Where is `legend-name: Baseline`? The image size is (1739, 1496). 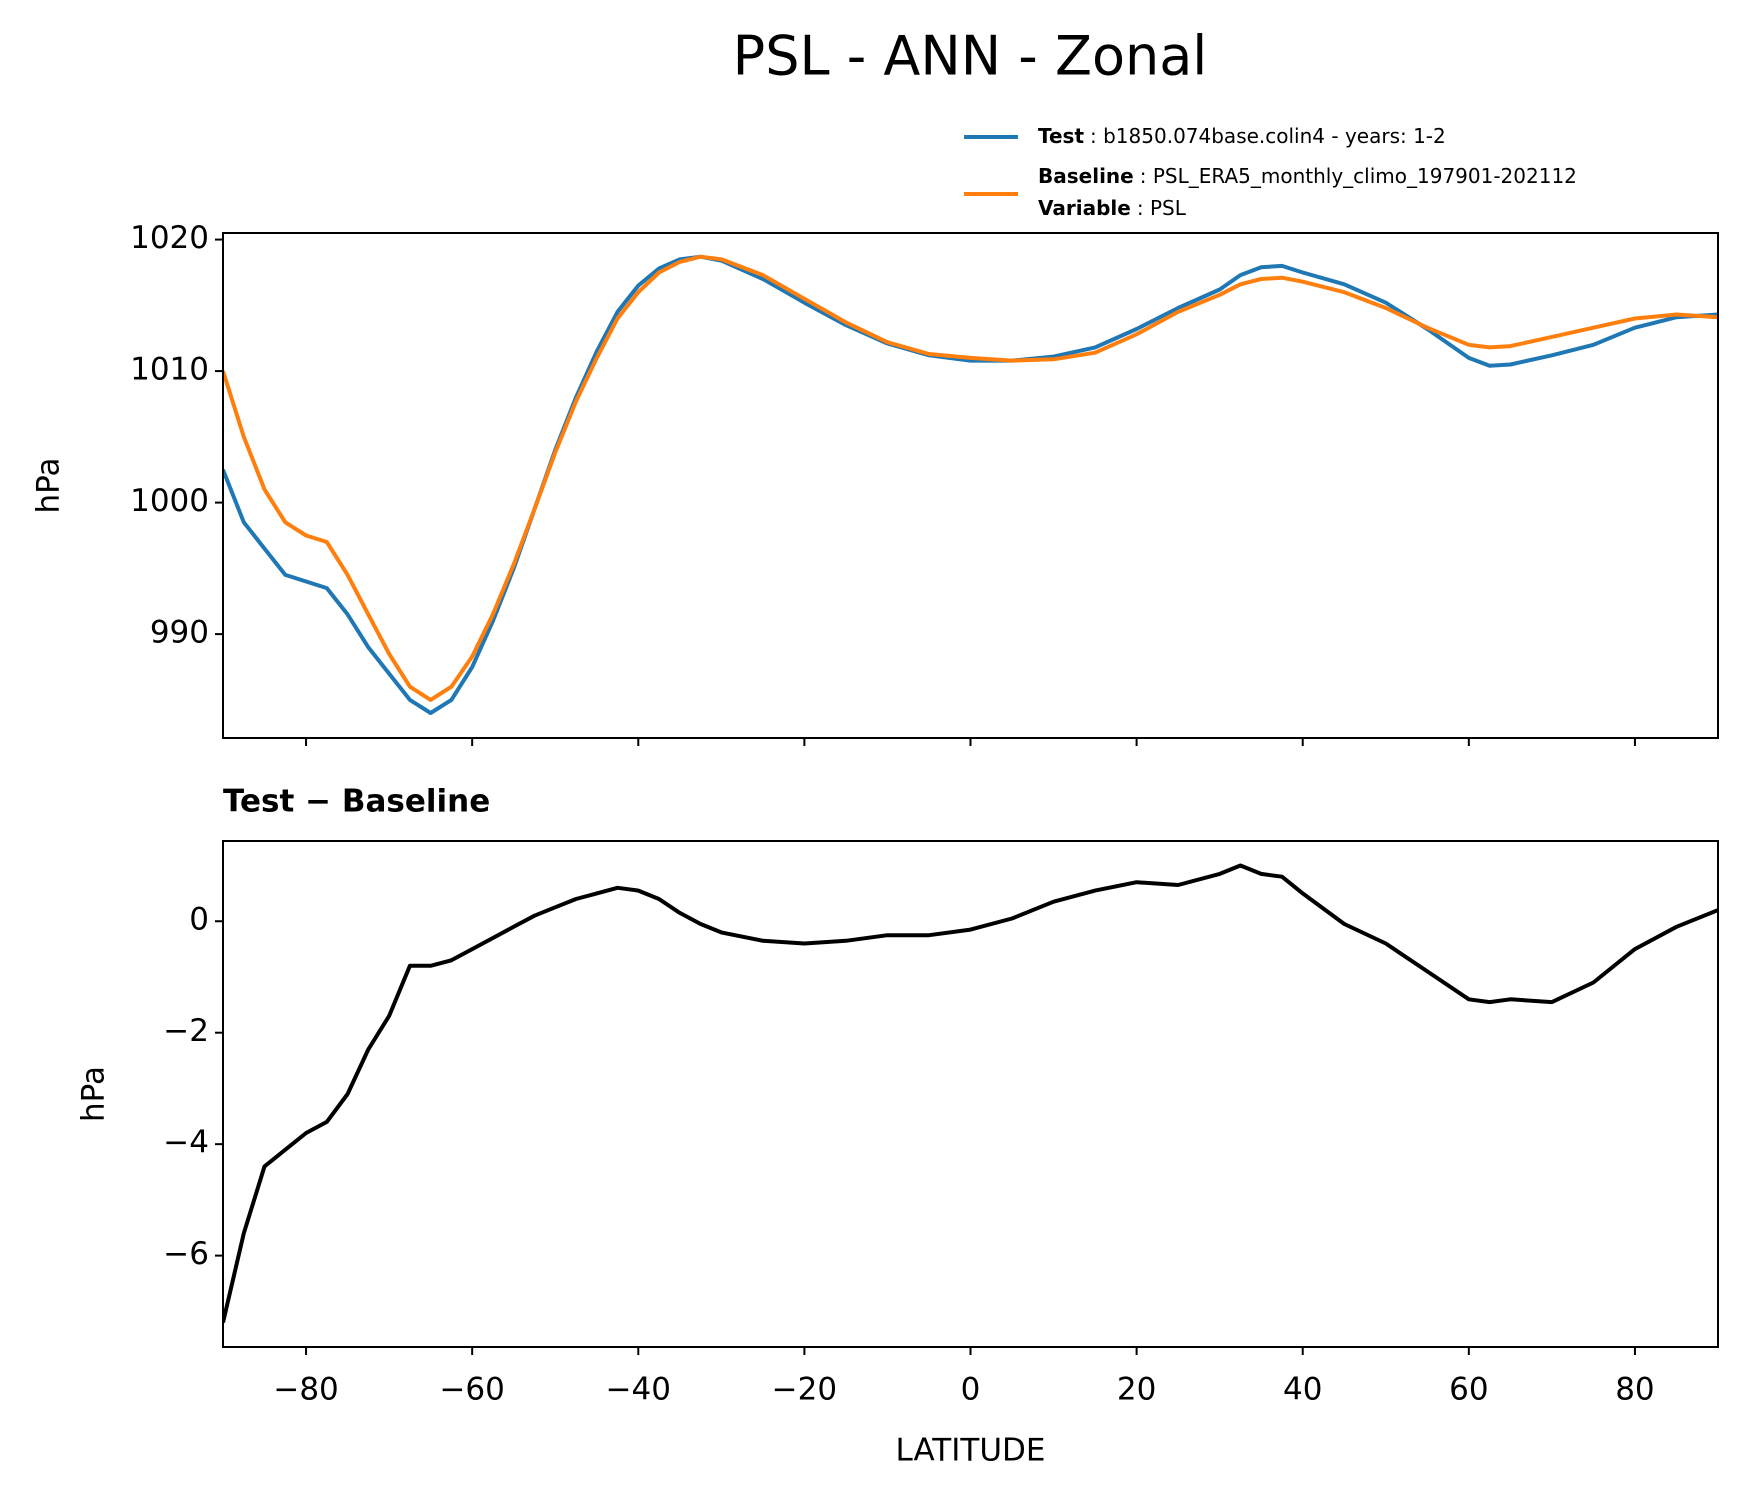
legend-name: Baseline is located at coordinates (1086, 176).